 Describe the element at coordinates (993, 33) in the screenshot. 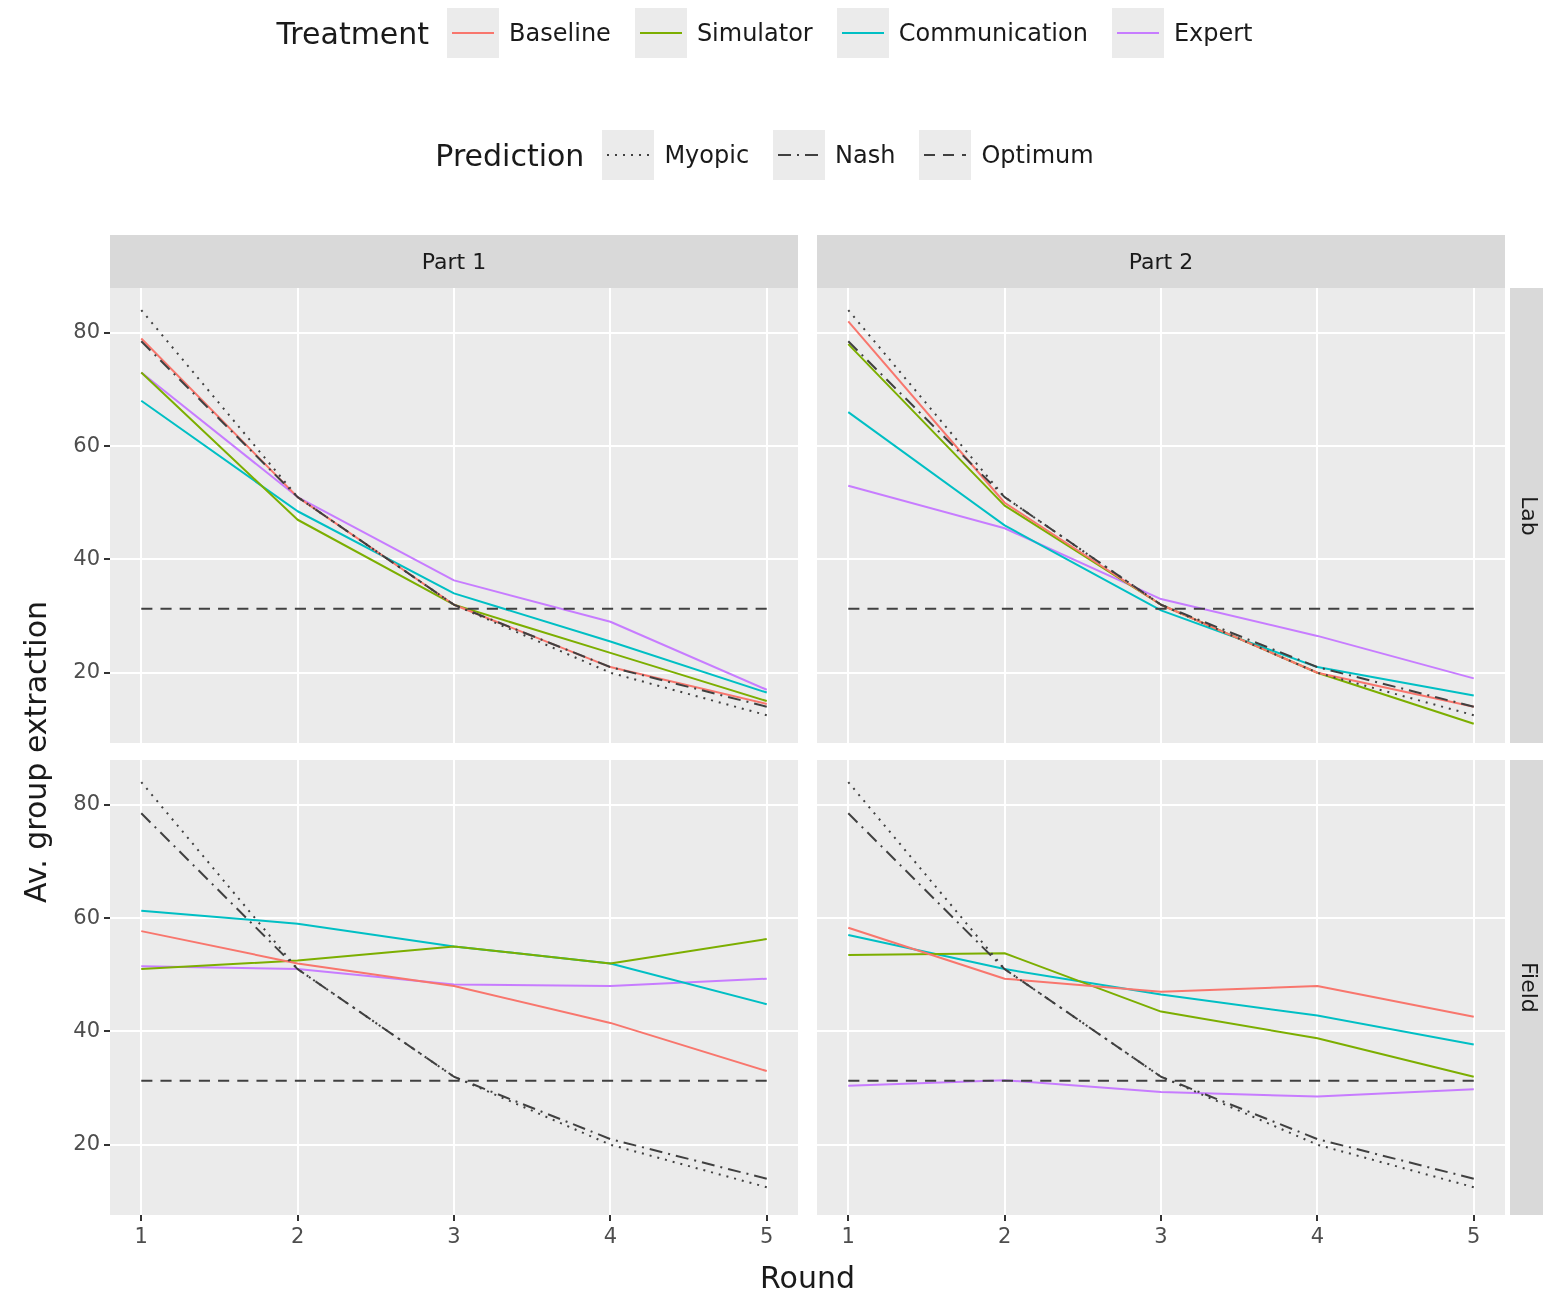

I see `legend-label: Communication` at that location.